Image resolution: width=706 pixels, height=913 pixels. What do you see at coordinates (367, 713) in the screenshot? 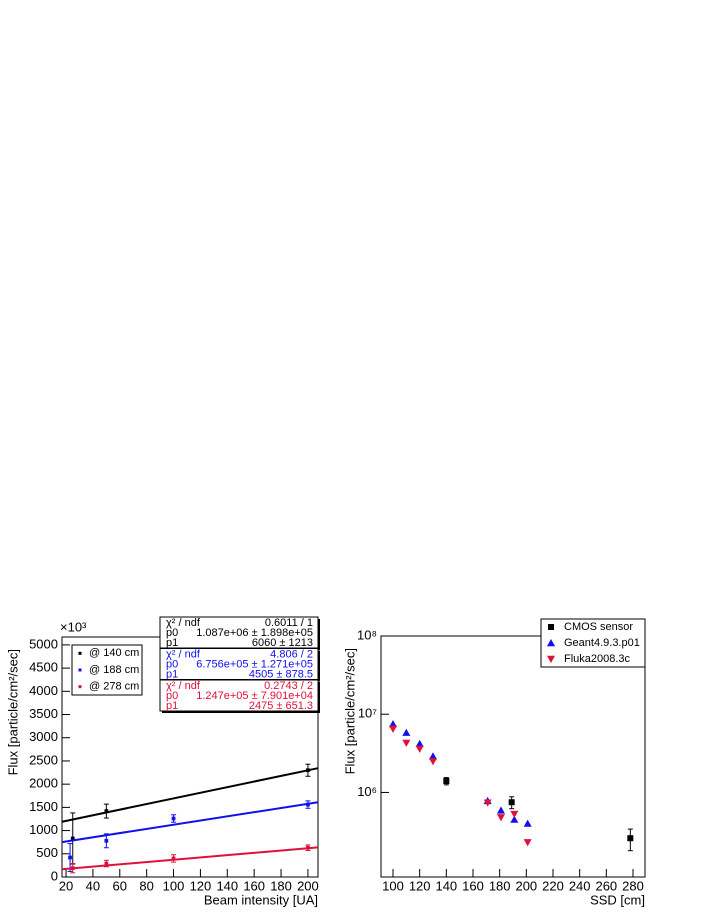
I see `y-tick-label: 10⁷` at bounding box center [367, 713].